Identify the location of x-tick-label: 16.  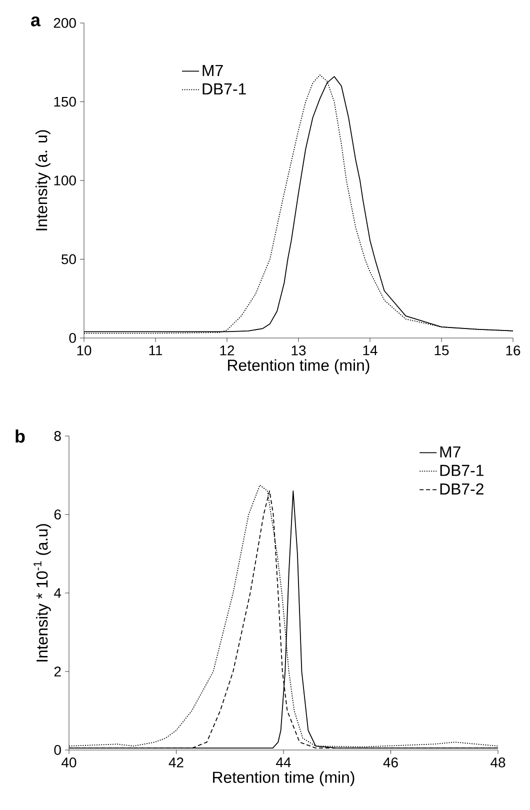
(513, 351).